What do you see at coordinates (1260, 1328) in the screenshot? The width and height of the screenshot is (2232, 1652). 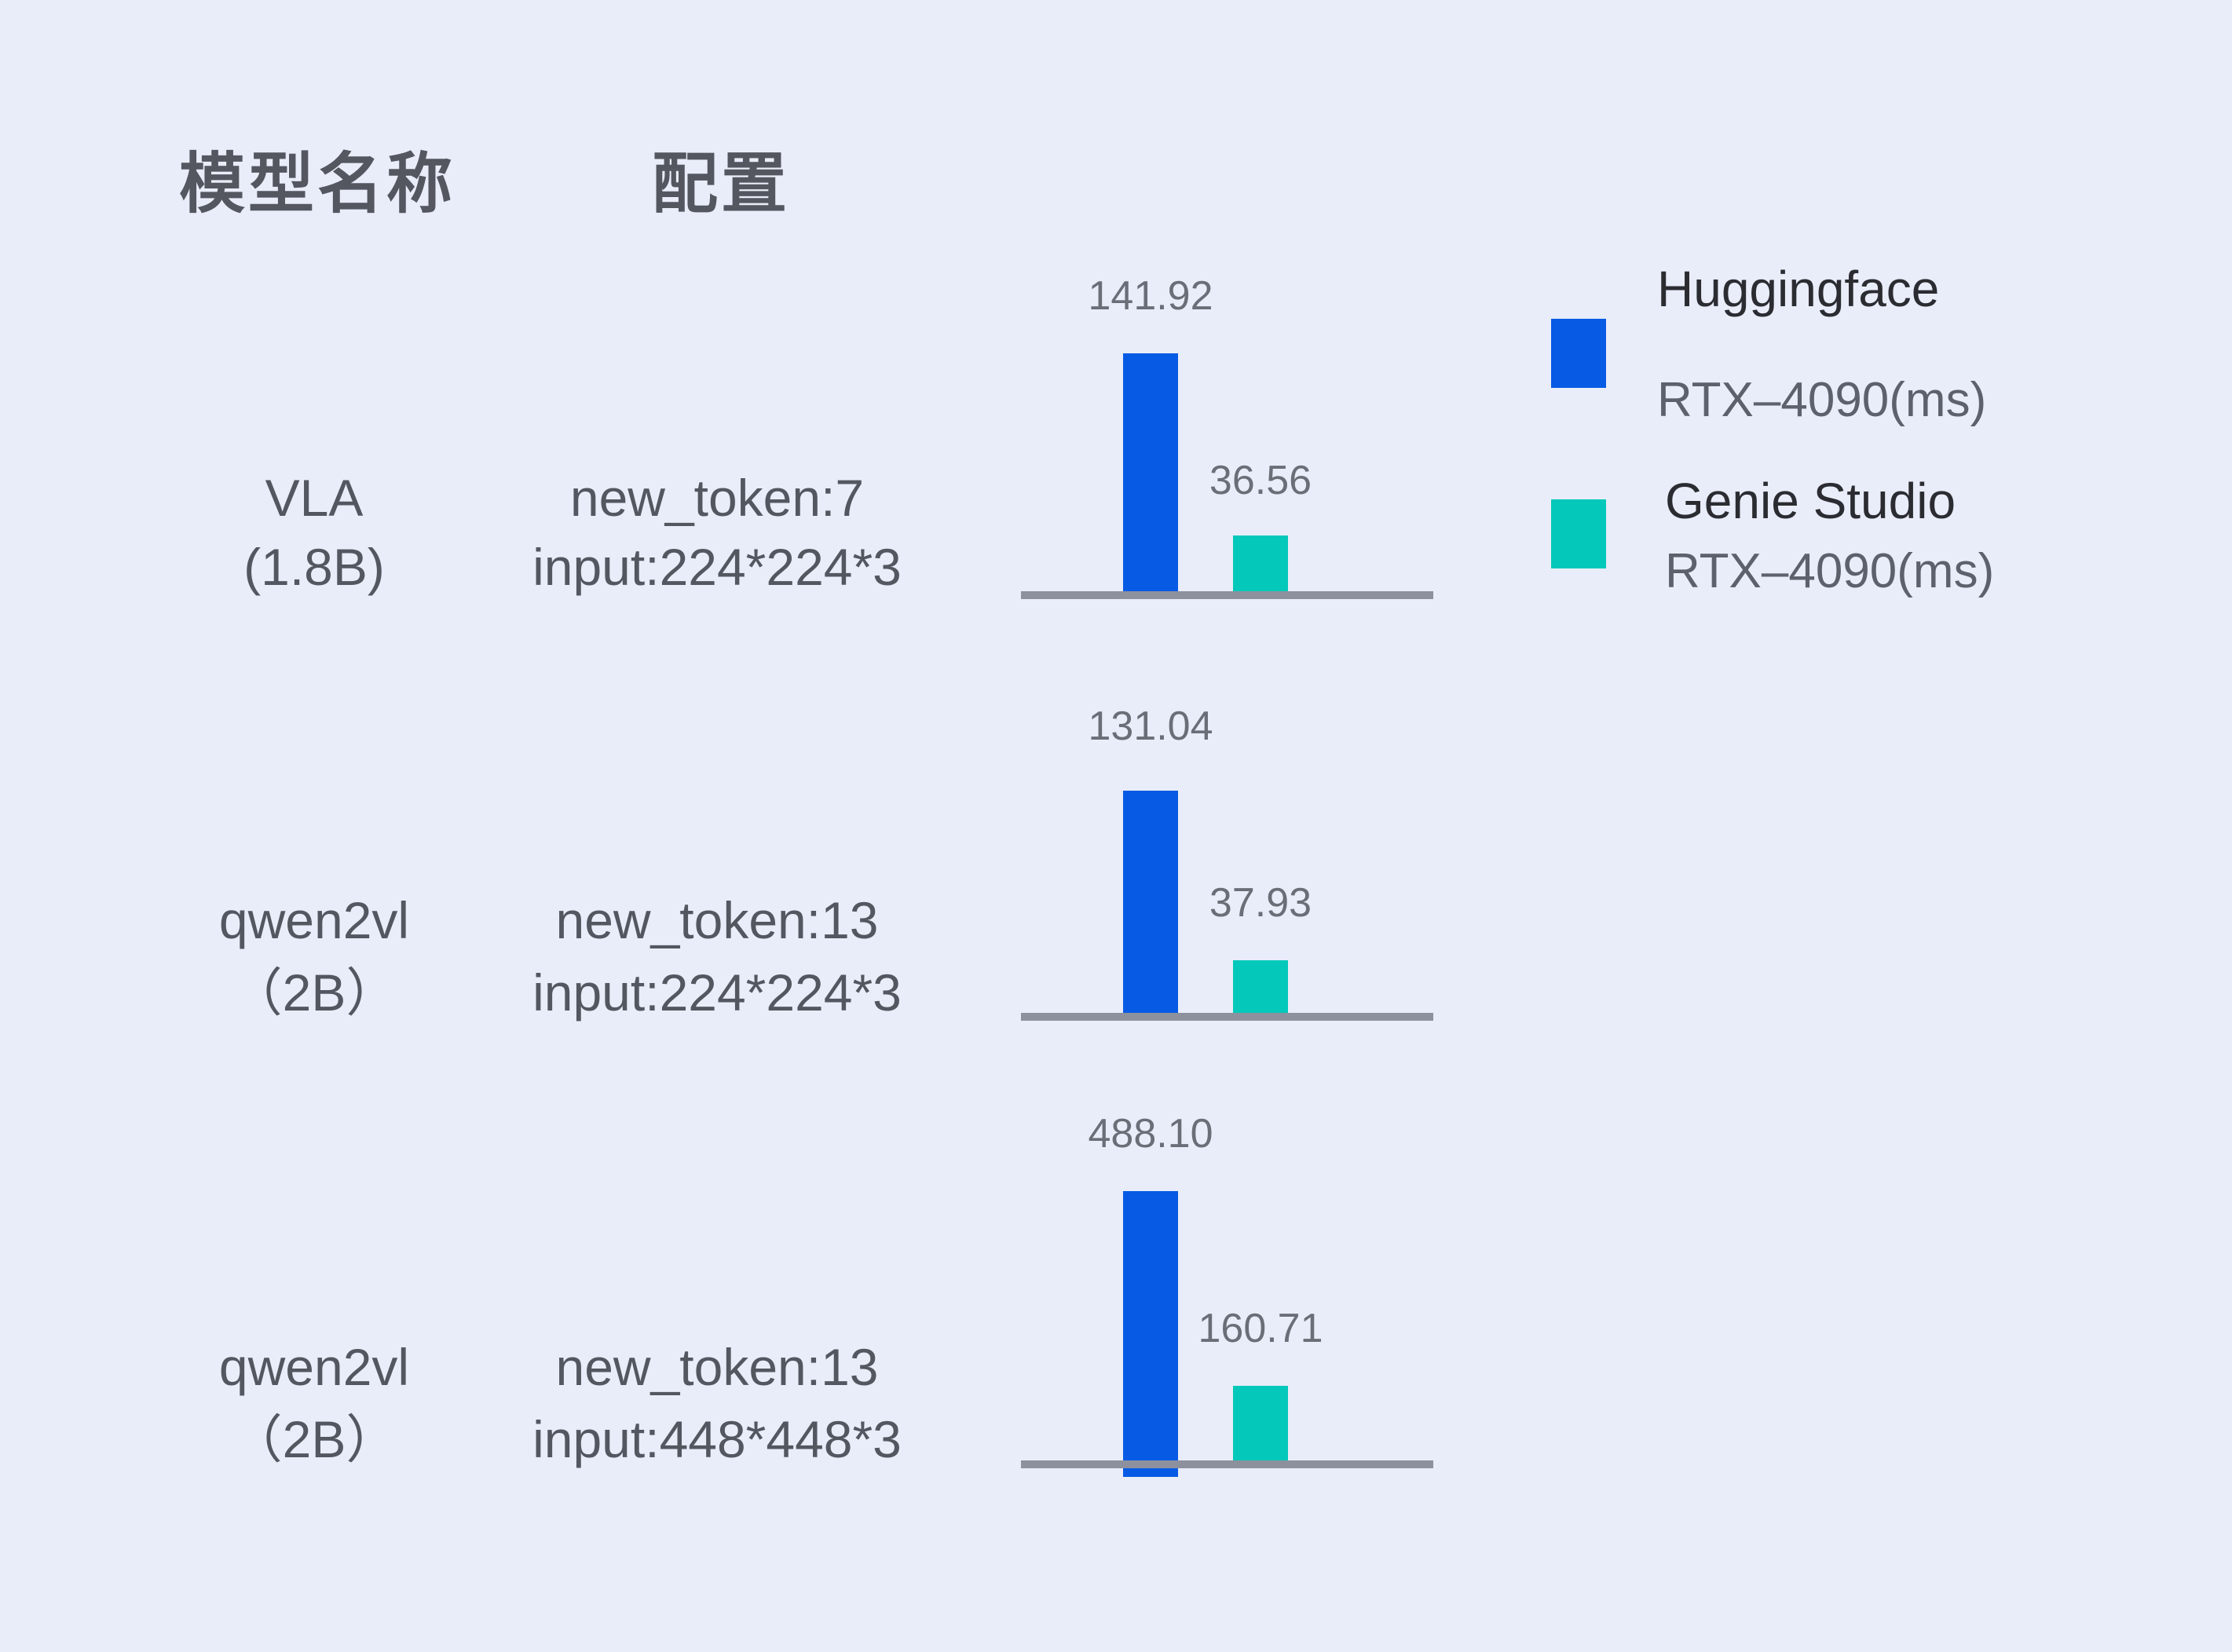 I see `genie-value-row3: 160.71` at bounding box center [1260, 1328].